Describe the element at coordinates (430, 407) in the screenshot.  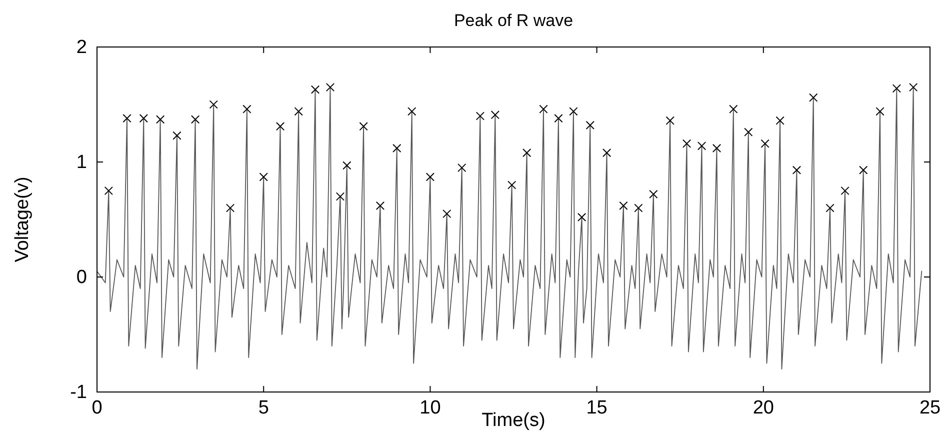
I see `x-tick-label: 10` at that location.